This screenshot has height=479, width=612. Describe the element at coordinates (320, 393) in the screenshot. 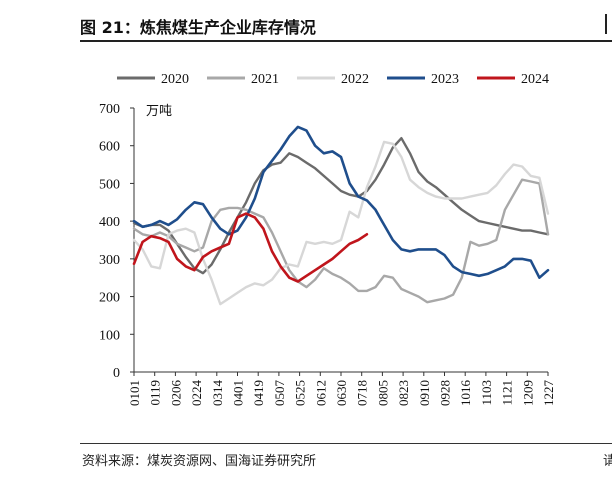

I see `x-tick-label: 0612` at that location.